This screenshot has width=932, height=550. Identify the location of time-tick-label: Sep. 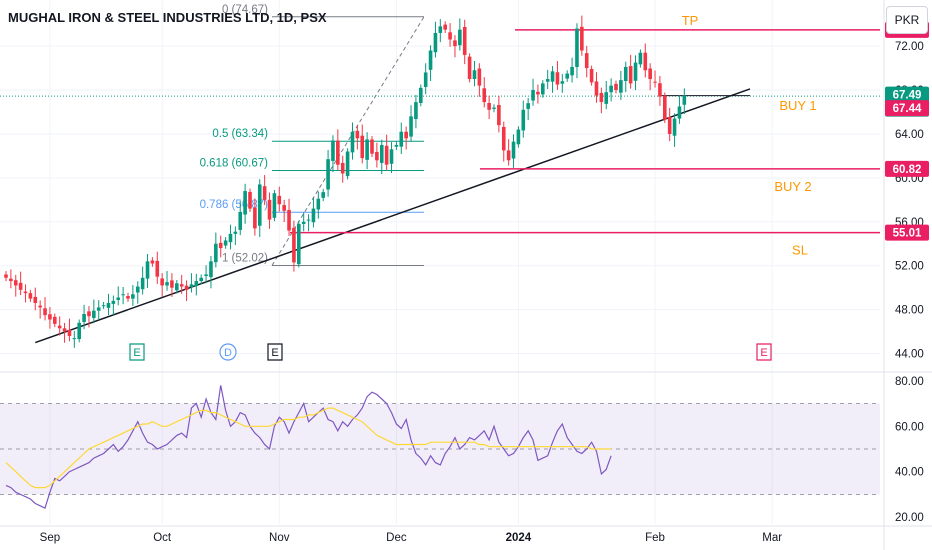
(50, 538).